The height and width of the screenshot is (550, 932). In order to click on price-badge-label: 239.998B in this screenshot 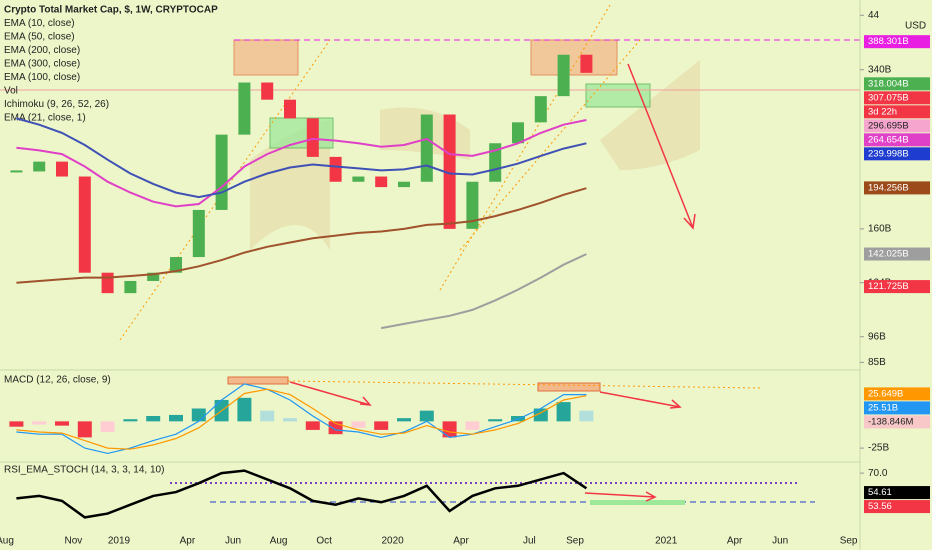, I will do `click(888, 153)`.